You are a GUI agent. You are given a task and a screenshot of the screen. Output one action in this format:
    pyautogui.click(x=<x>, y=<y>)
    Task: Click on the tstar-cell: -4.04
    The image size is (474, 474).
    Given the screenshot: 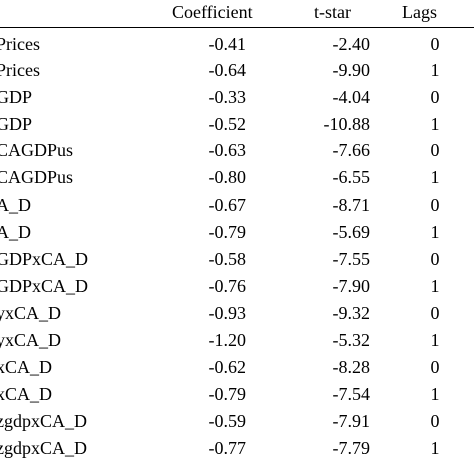 What is the action you would take?
    pyautogui.click(x=351, y=97)
    